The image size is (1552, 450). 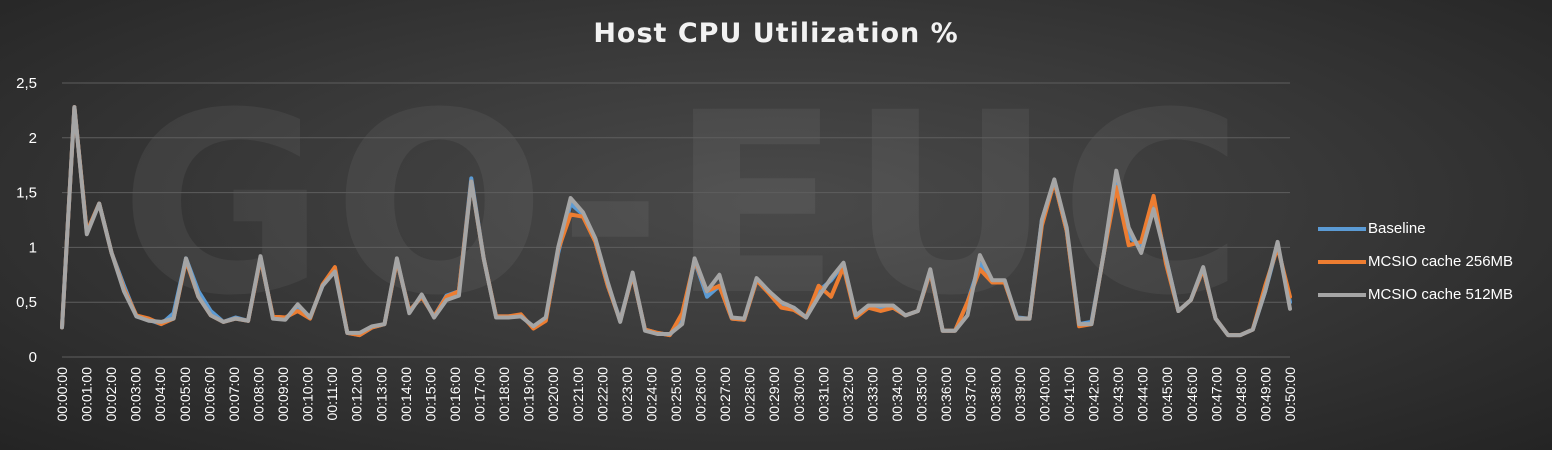 What do you see at coordinates (357, 394) in the screenshot?
I see `x-tick-label: 00:12:00` at bounding box center [357, 394].